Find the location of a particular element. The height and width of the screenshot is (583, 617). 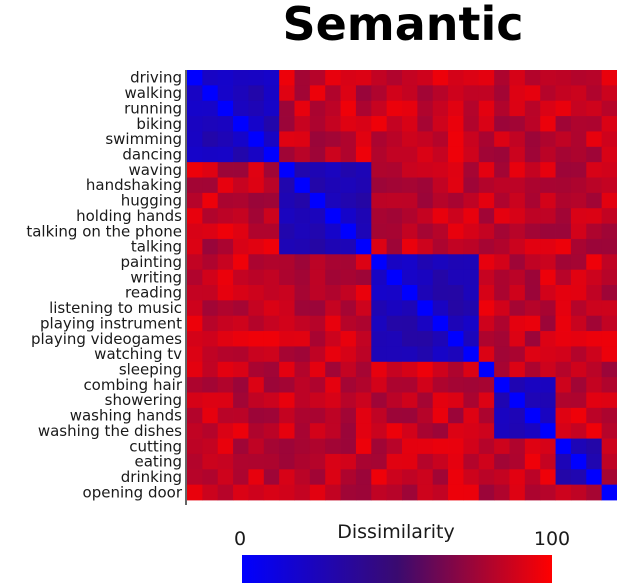

row-label: talking on the phone is located at coordinates (104, 231).